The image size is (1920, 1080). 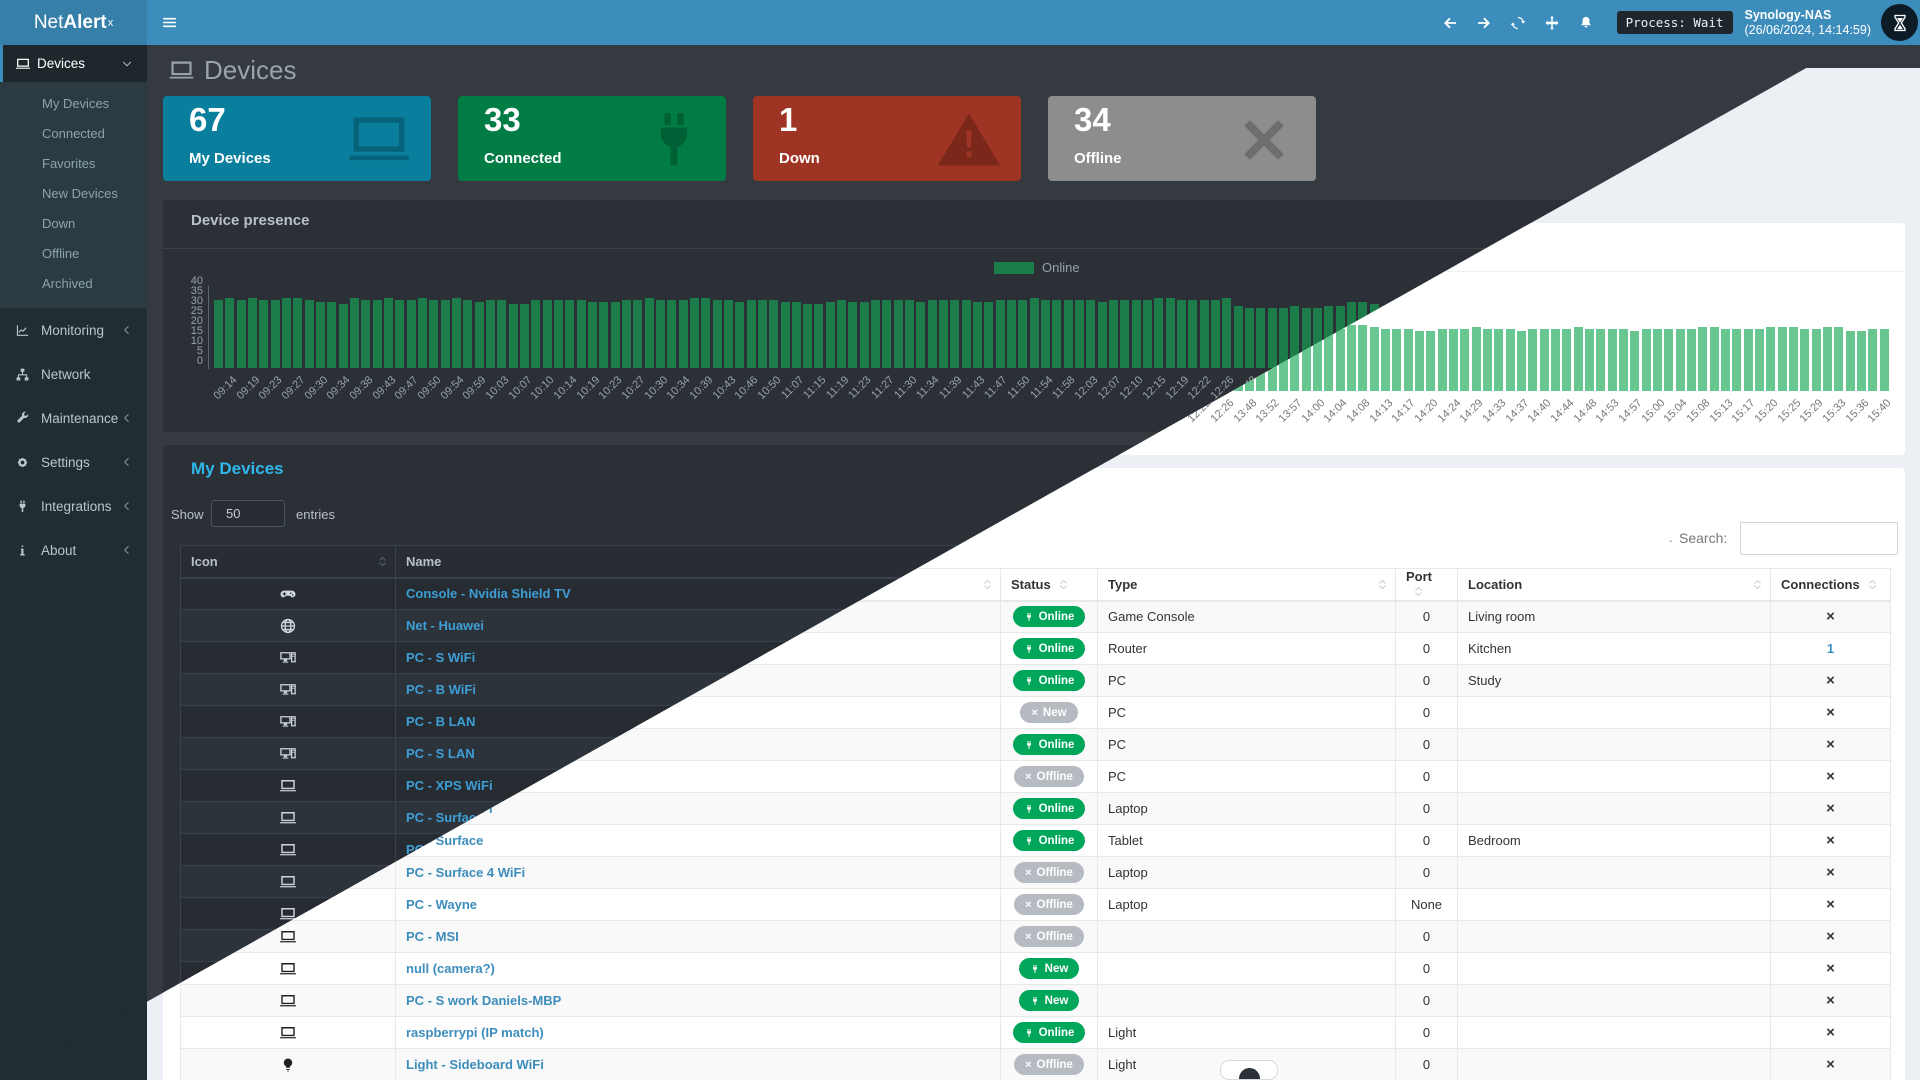 What do you see at coordinates (61, 253) in the screenshot?
I see `sidebar-subitem-offline: Offline` at bounding box center [61, 253].